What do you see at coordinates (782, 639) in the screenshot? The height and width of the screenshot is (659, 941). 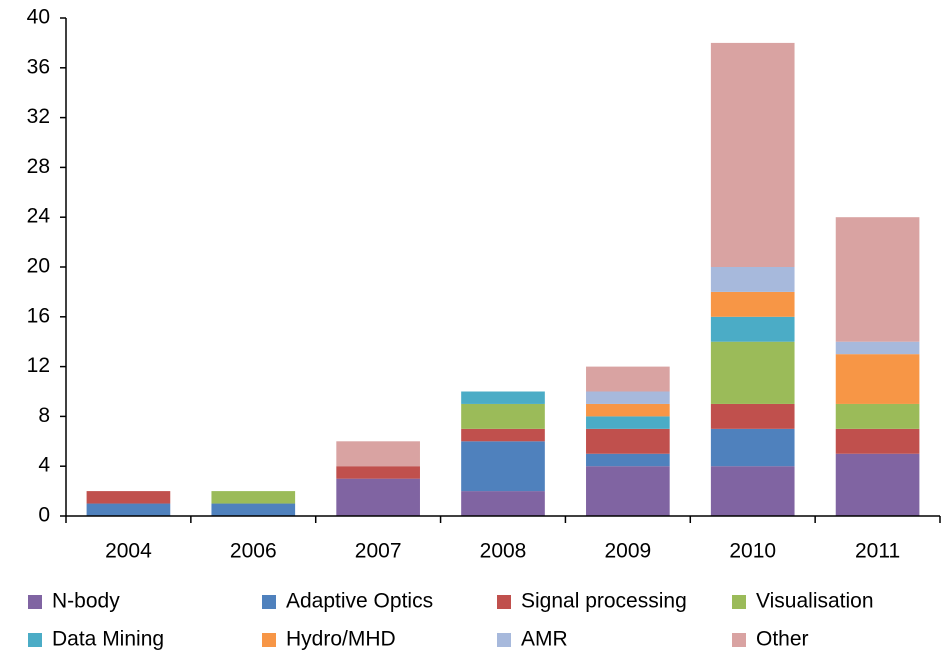 I see `legend-label: Other` at bounding box center [782, 639].